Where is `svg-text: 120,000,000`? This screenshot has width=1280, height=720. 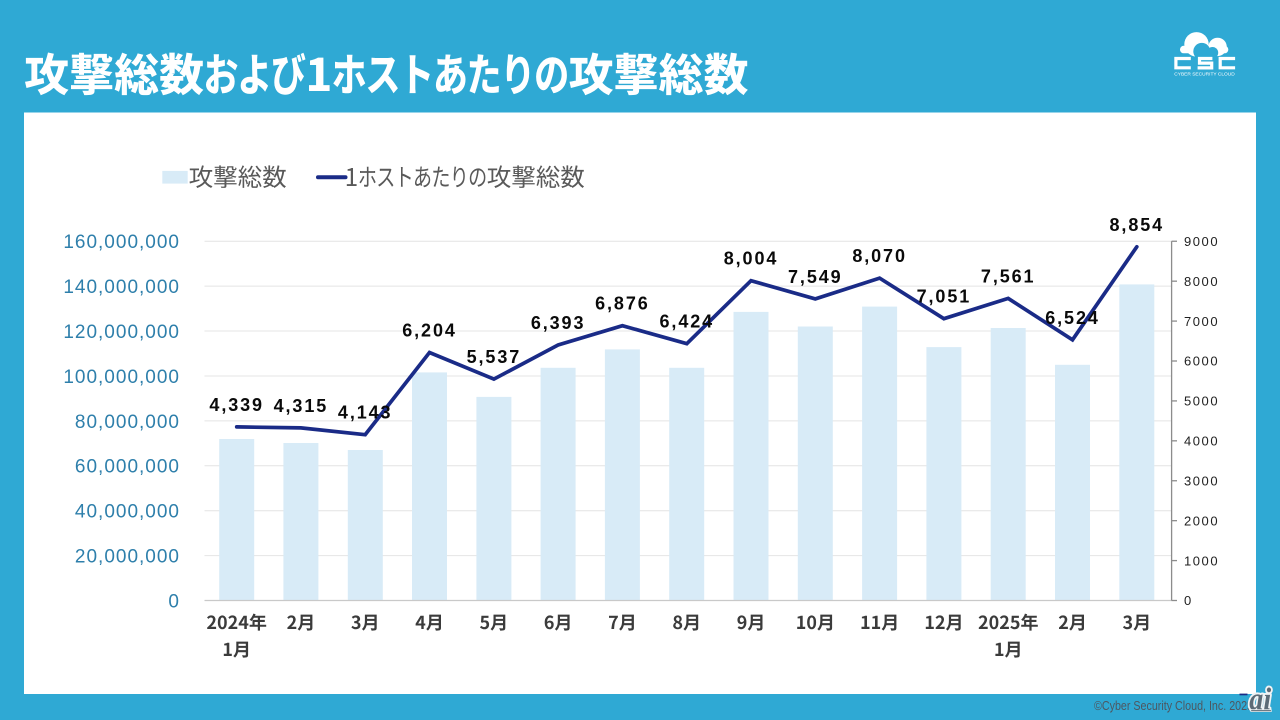 svg-text: 120,000,000 is located at coordinates (121, 332).